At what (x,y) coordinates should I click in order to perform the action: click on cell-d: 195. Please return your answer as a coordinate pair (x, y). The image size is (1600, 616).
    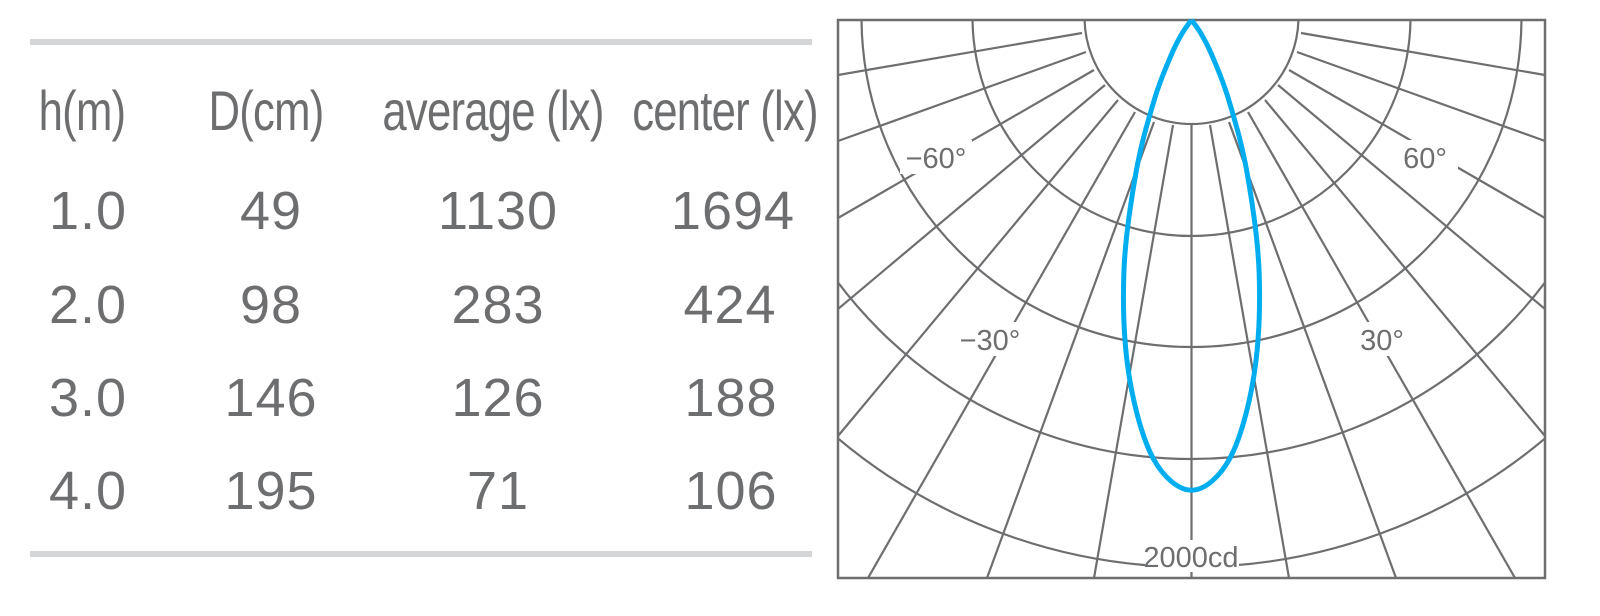
    Looking at the image, I should click on (271, 491).